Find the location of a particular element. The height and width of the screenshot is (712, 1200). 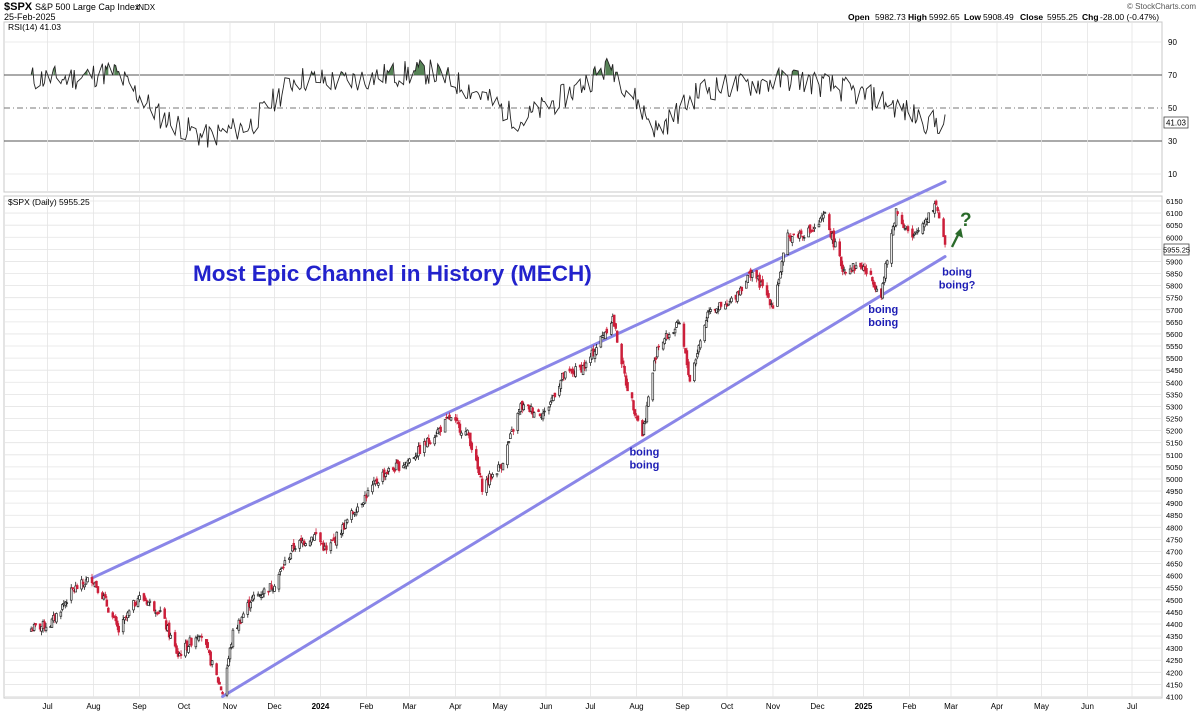

price-tick-label: 4550 is located at coordinates (1174, 588).